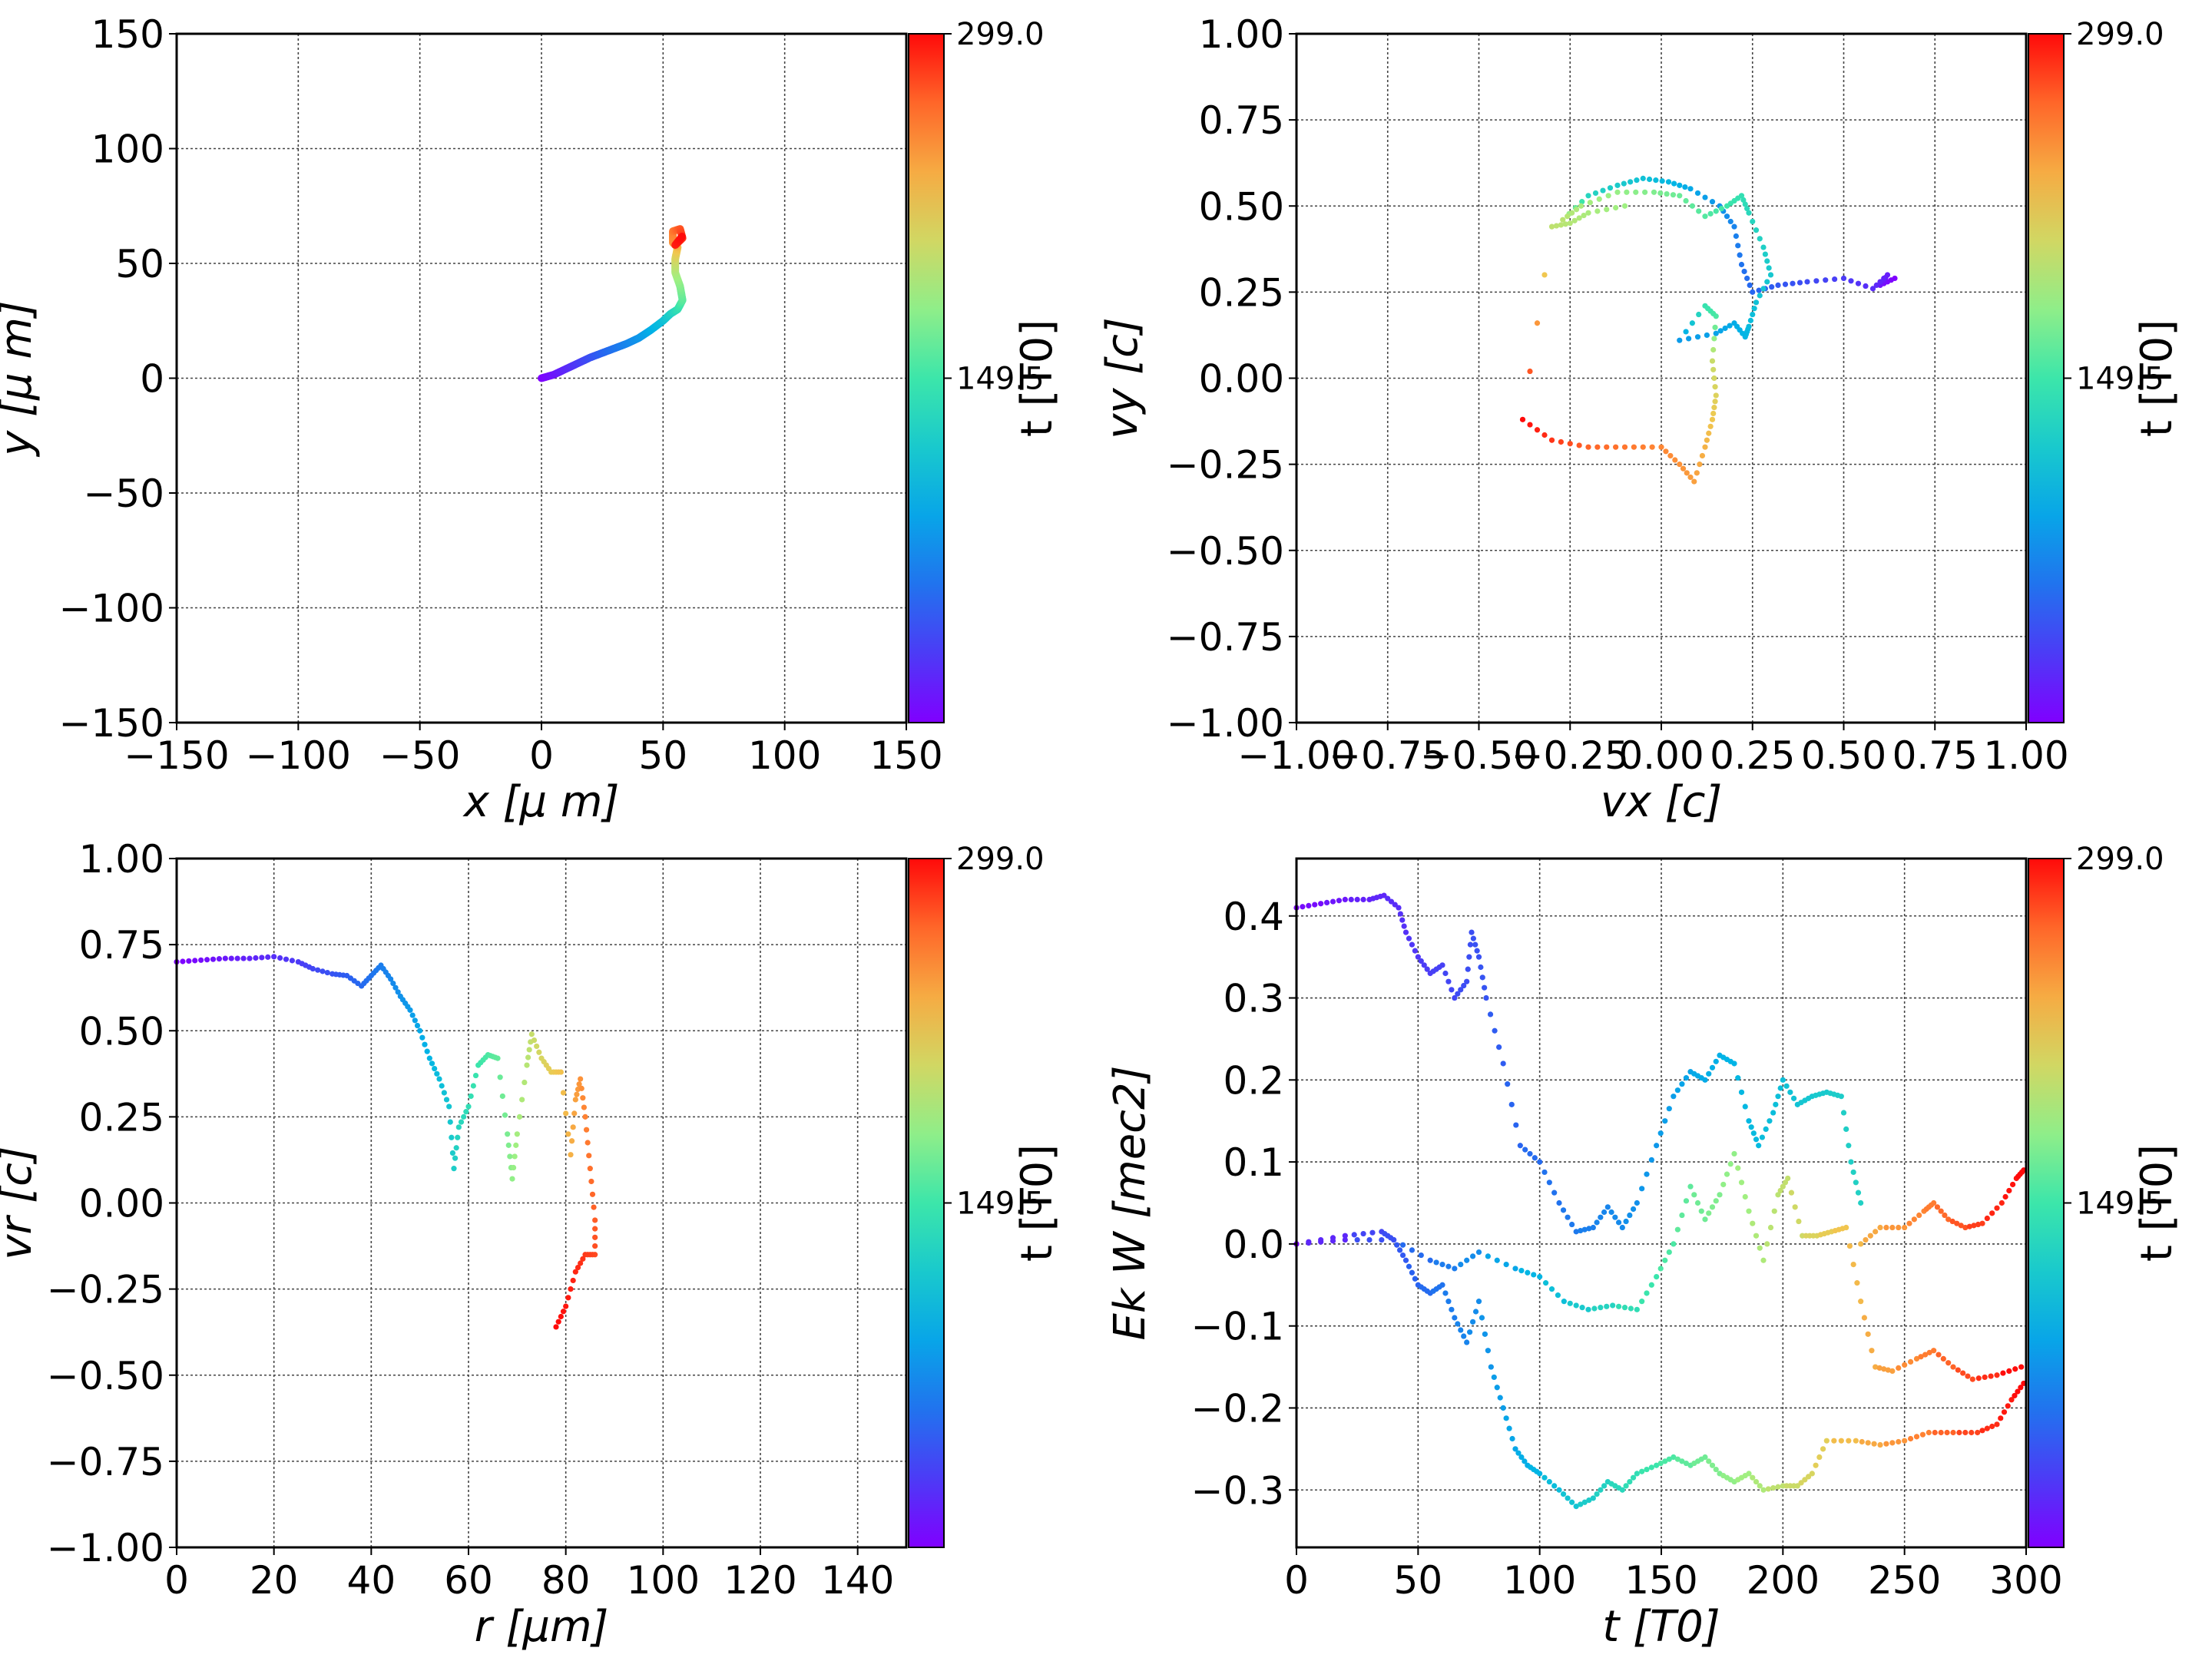  What do you see at coordinates (275, 1580) in the screenshot?
I see `x-tick-label: 20` at bounding box center [275, 1580].